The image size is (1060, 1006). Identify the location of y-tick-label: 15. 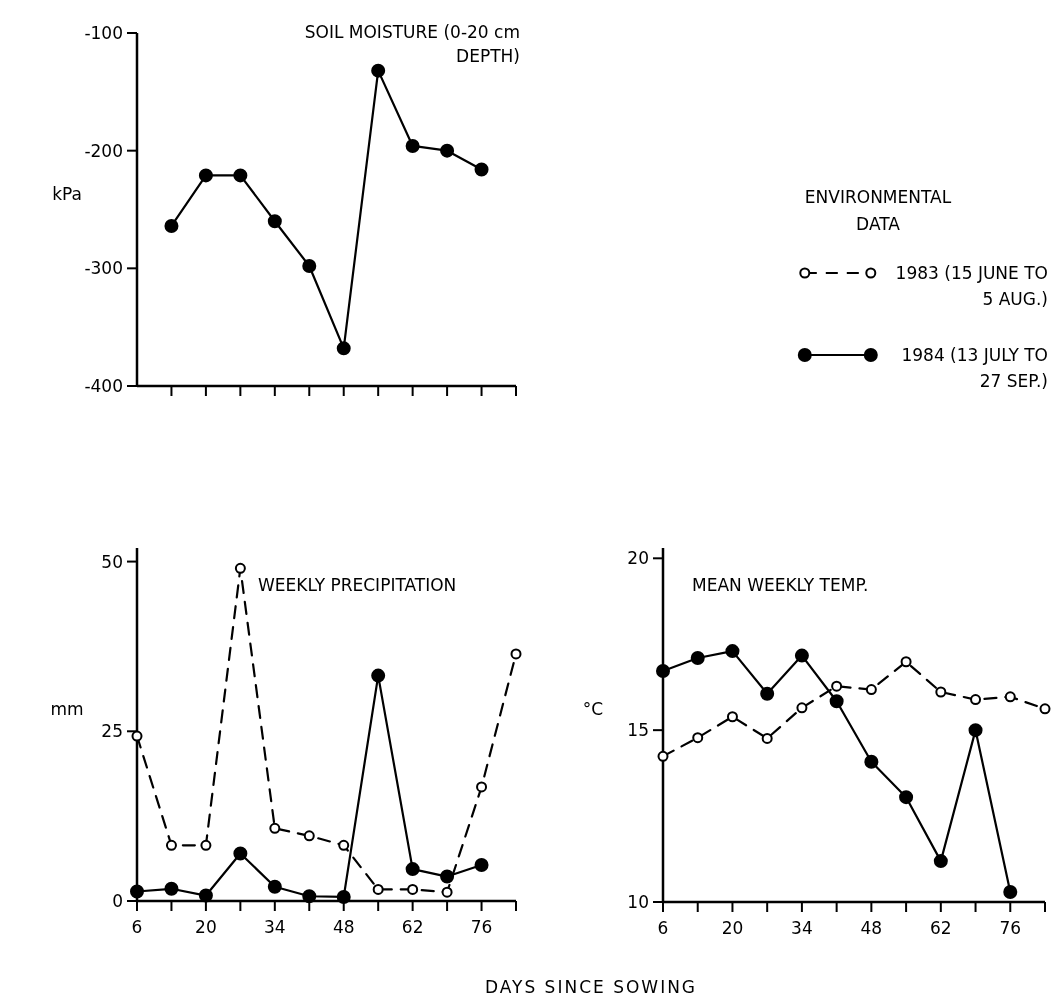
(638, 730).